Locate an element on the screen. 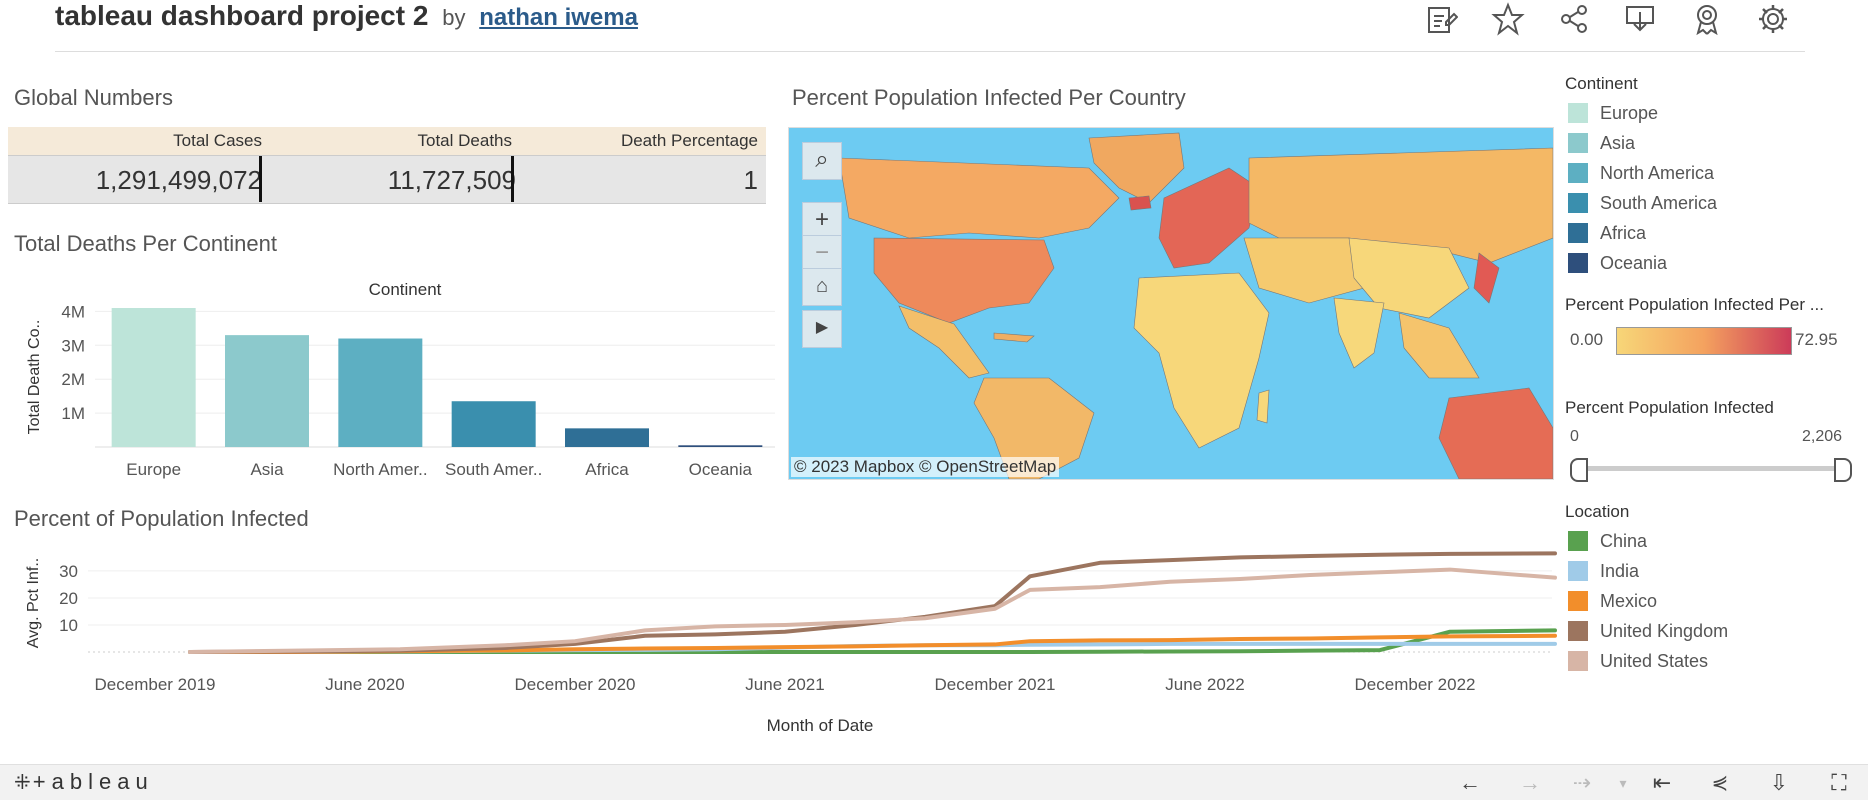 This screenshot has width=1868, height=800. location-legend-title: Location is located at coordinates (1597, 511).